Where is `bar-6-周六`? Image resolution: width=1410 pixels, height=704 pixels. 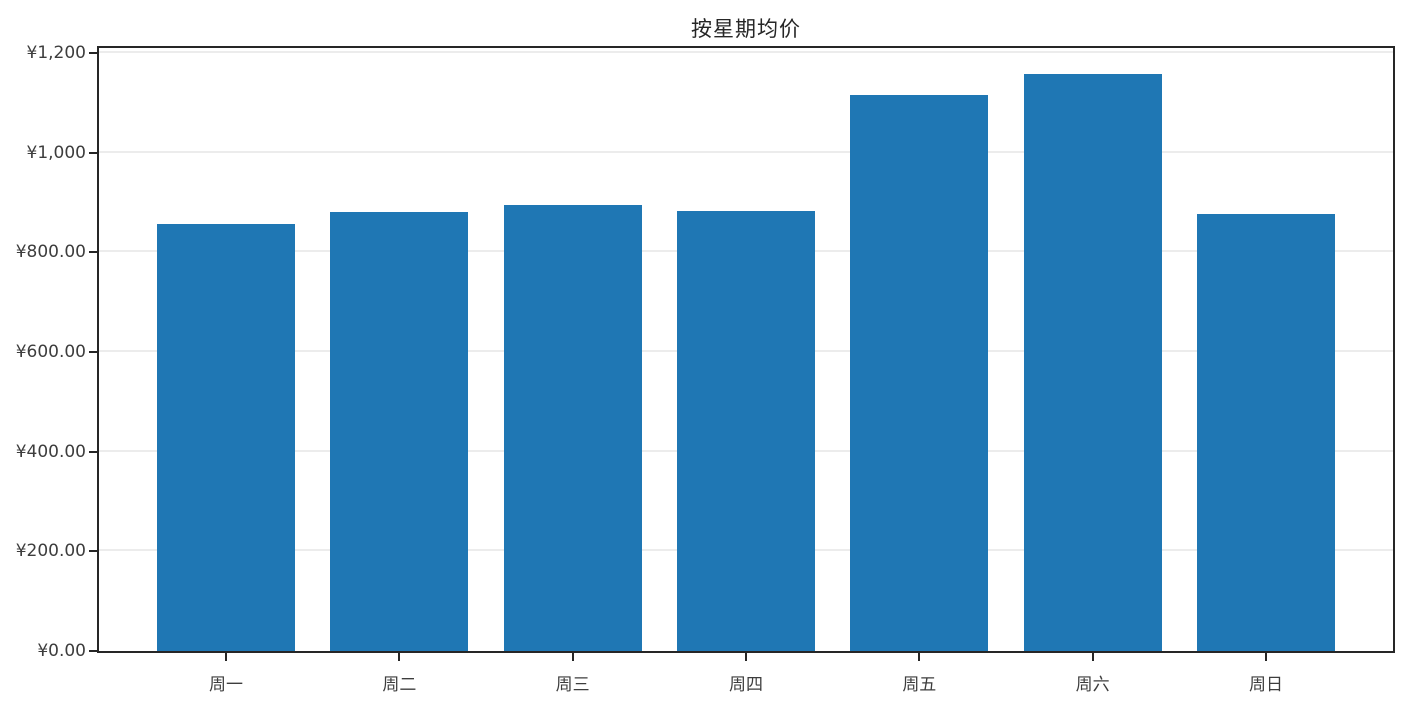 bar-6-周六 is located at coordinates (1092, 362).